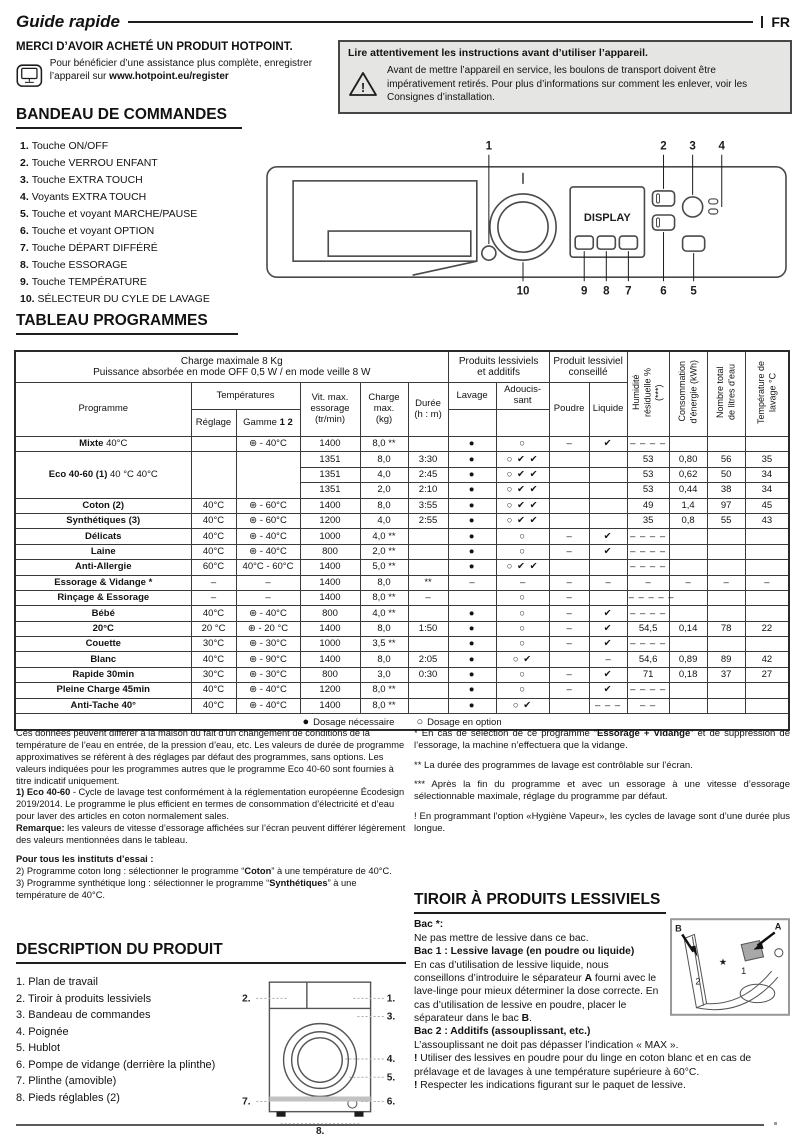  Describe the element at coordinates (648, 393) in the screenshot. I see `header-humidite: Humidité résiduelle % (***)` at that location.